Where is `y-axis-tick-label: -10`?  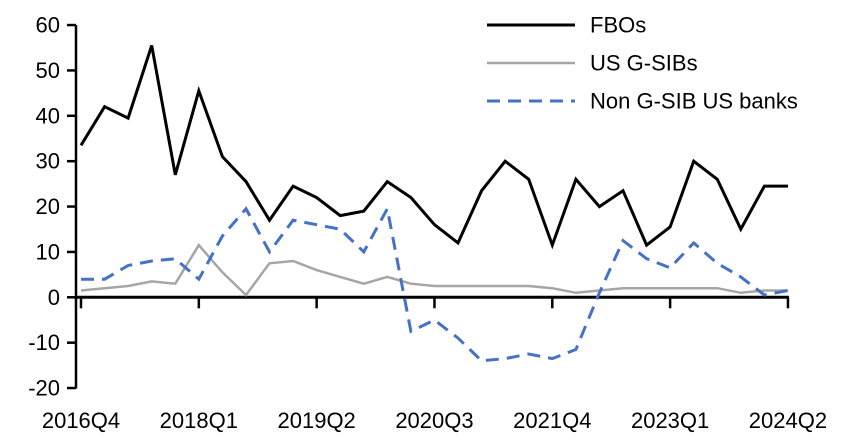 y-axis-tick-label: -10 is located at coordinates (44, 342).